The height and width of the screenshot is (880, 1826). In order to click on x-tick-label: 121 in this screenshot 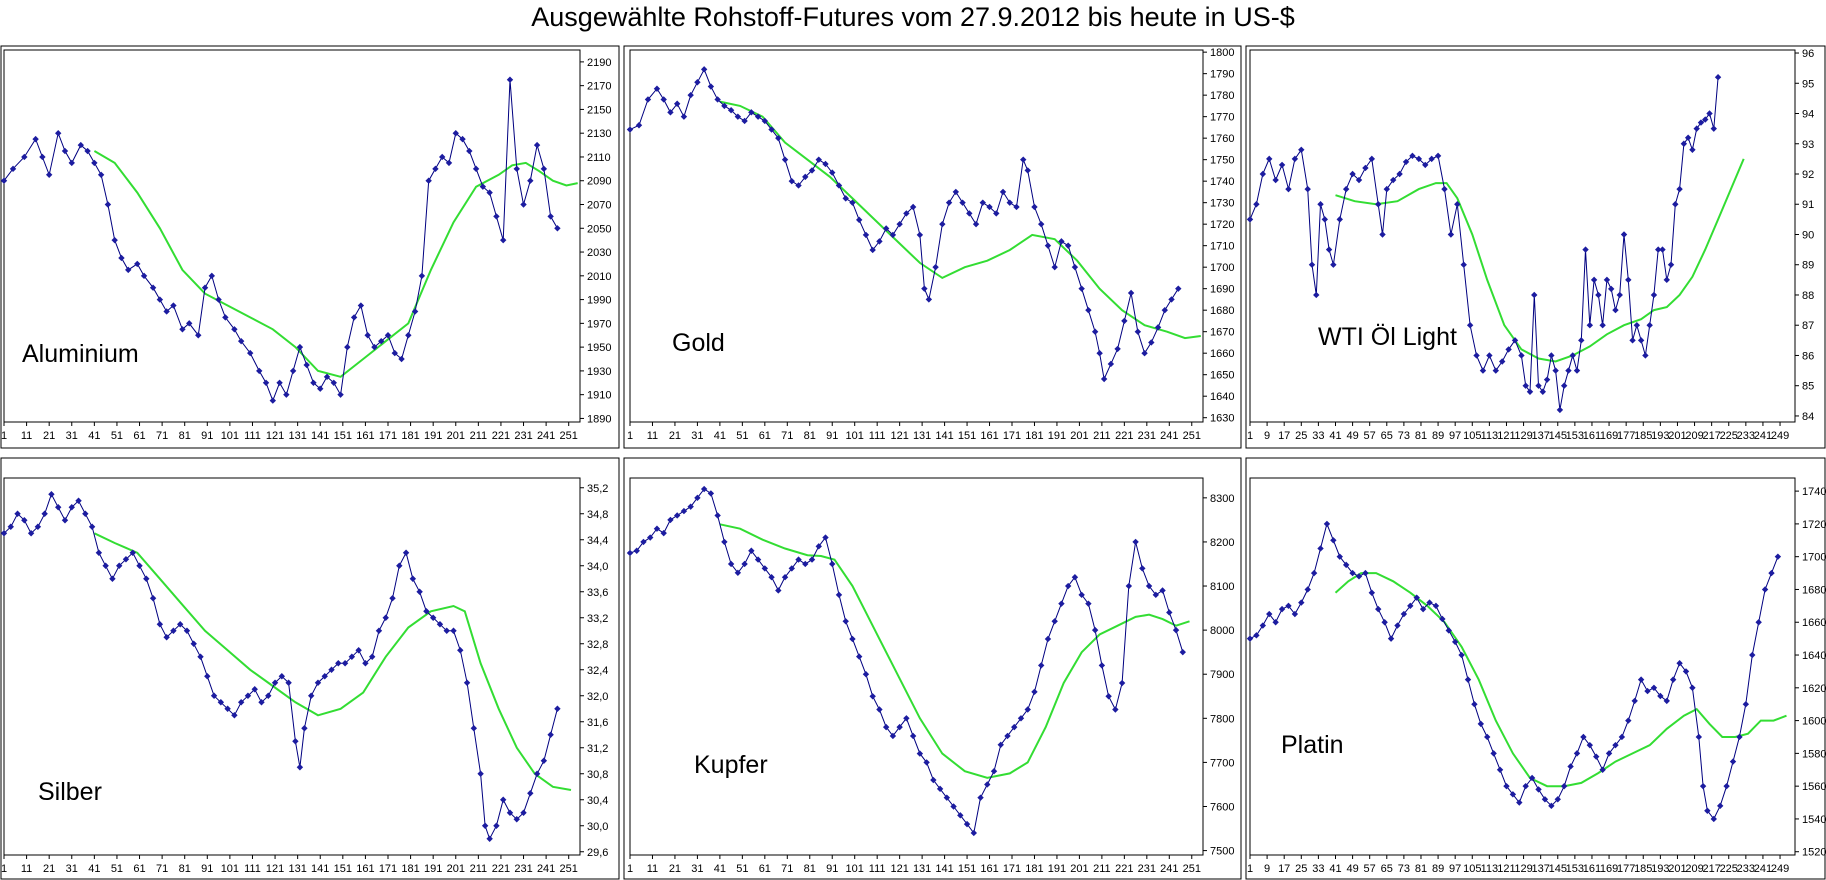, I will do `click(899, 436)`.